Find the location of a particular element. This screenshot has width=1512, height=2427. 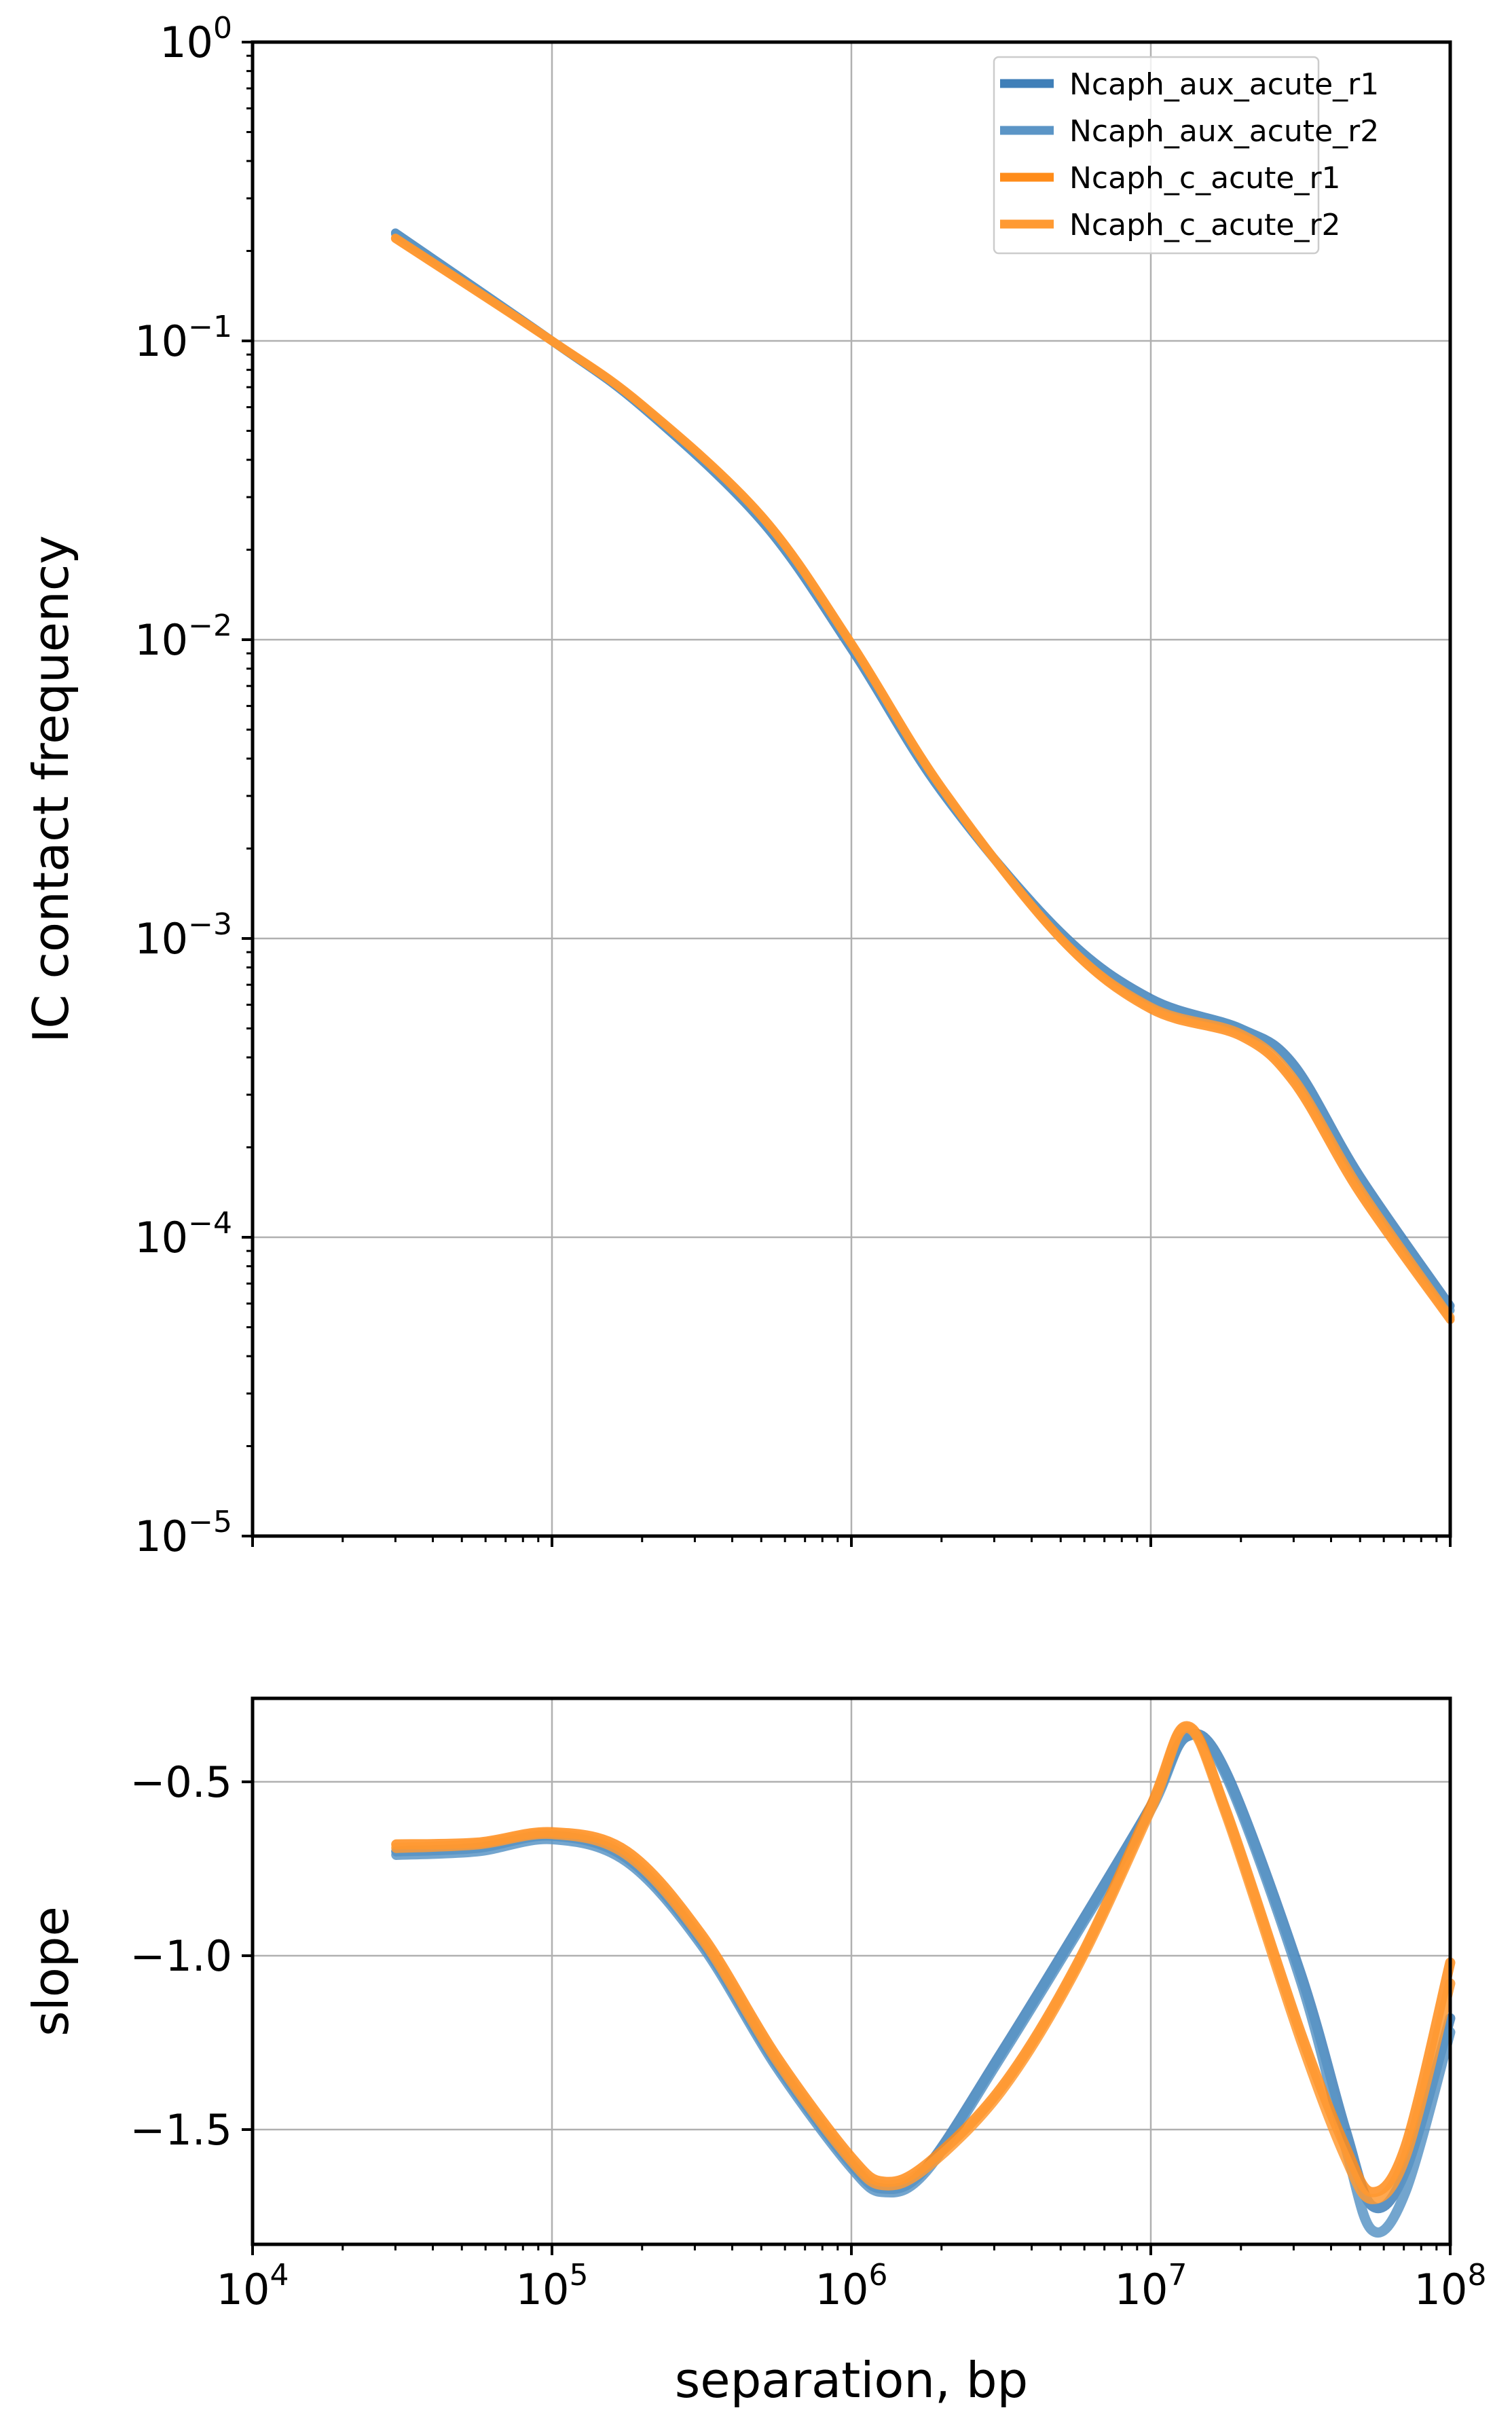

y-tick-label: −0.5 is located at coordinates (181, 1782).